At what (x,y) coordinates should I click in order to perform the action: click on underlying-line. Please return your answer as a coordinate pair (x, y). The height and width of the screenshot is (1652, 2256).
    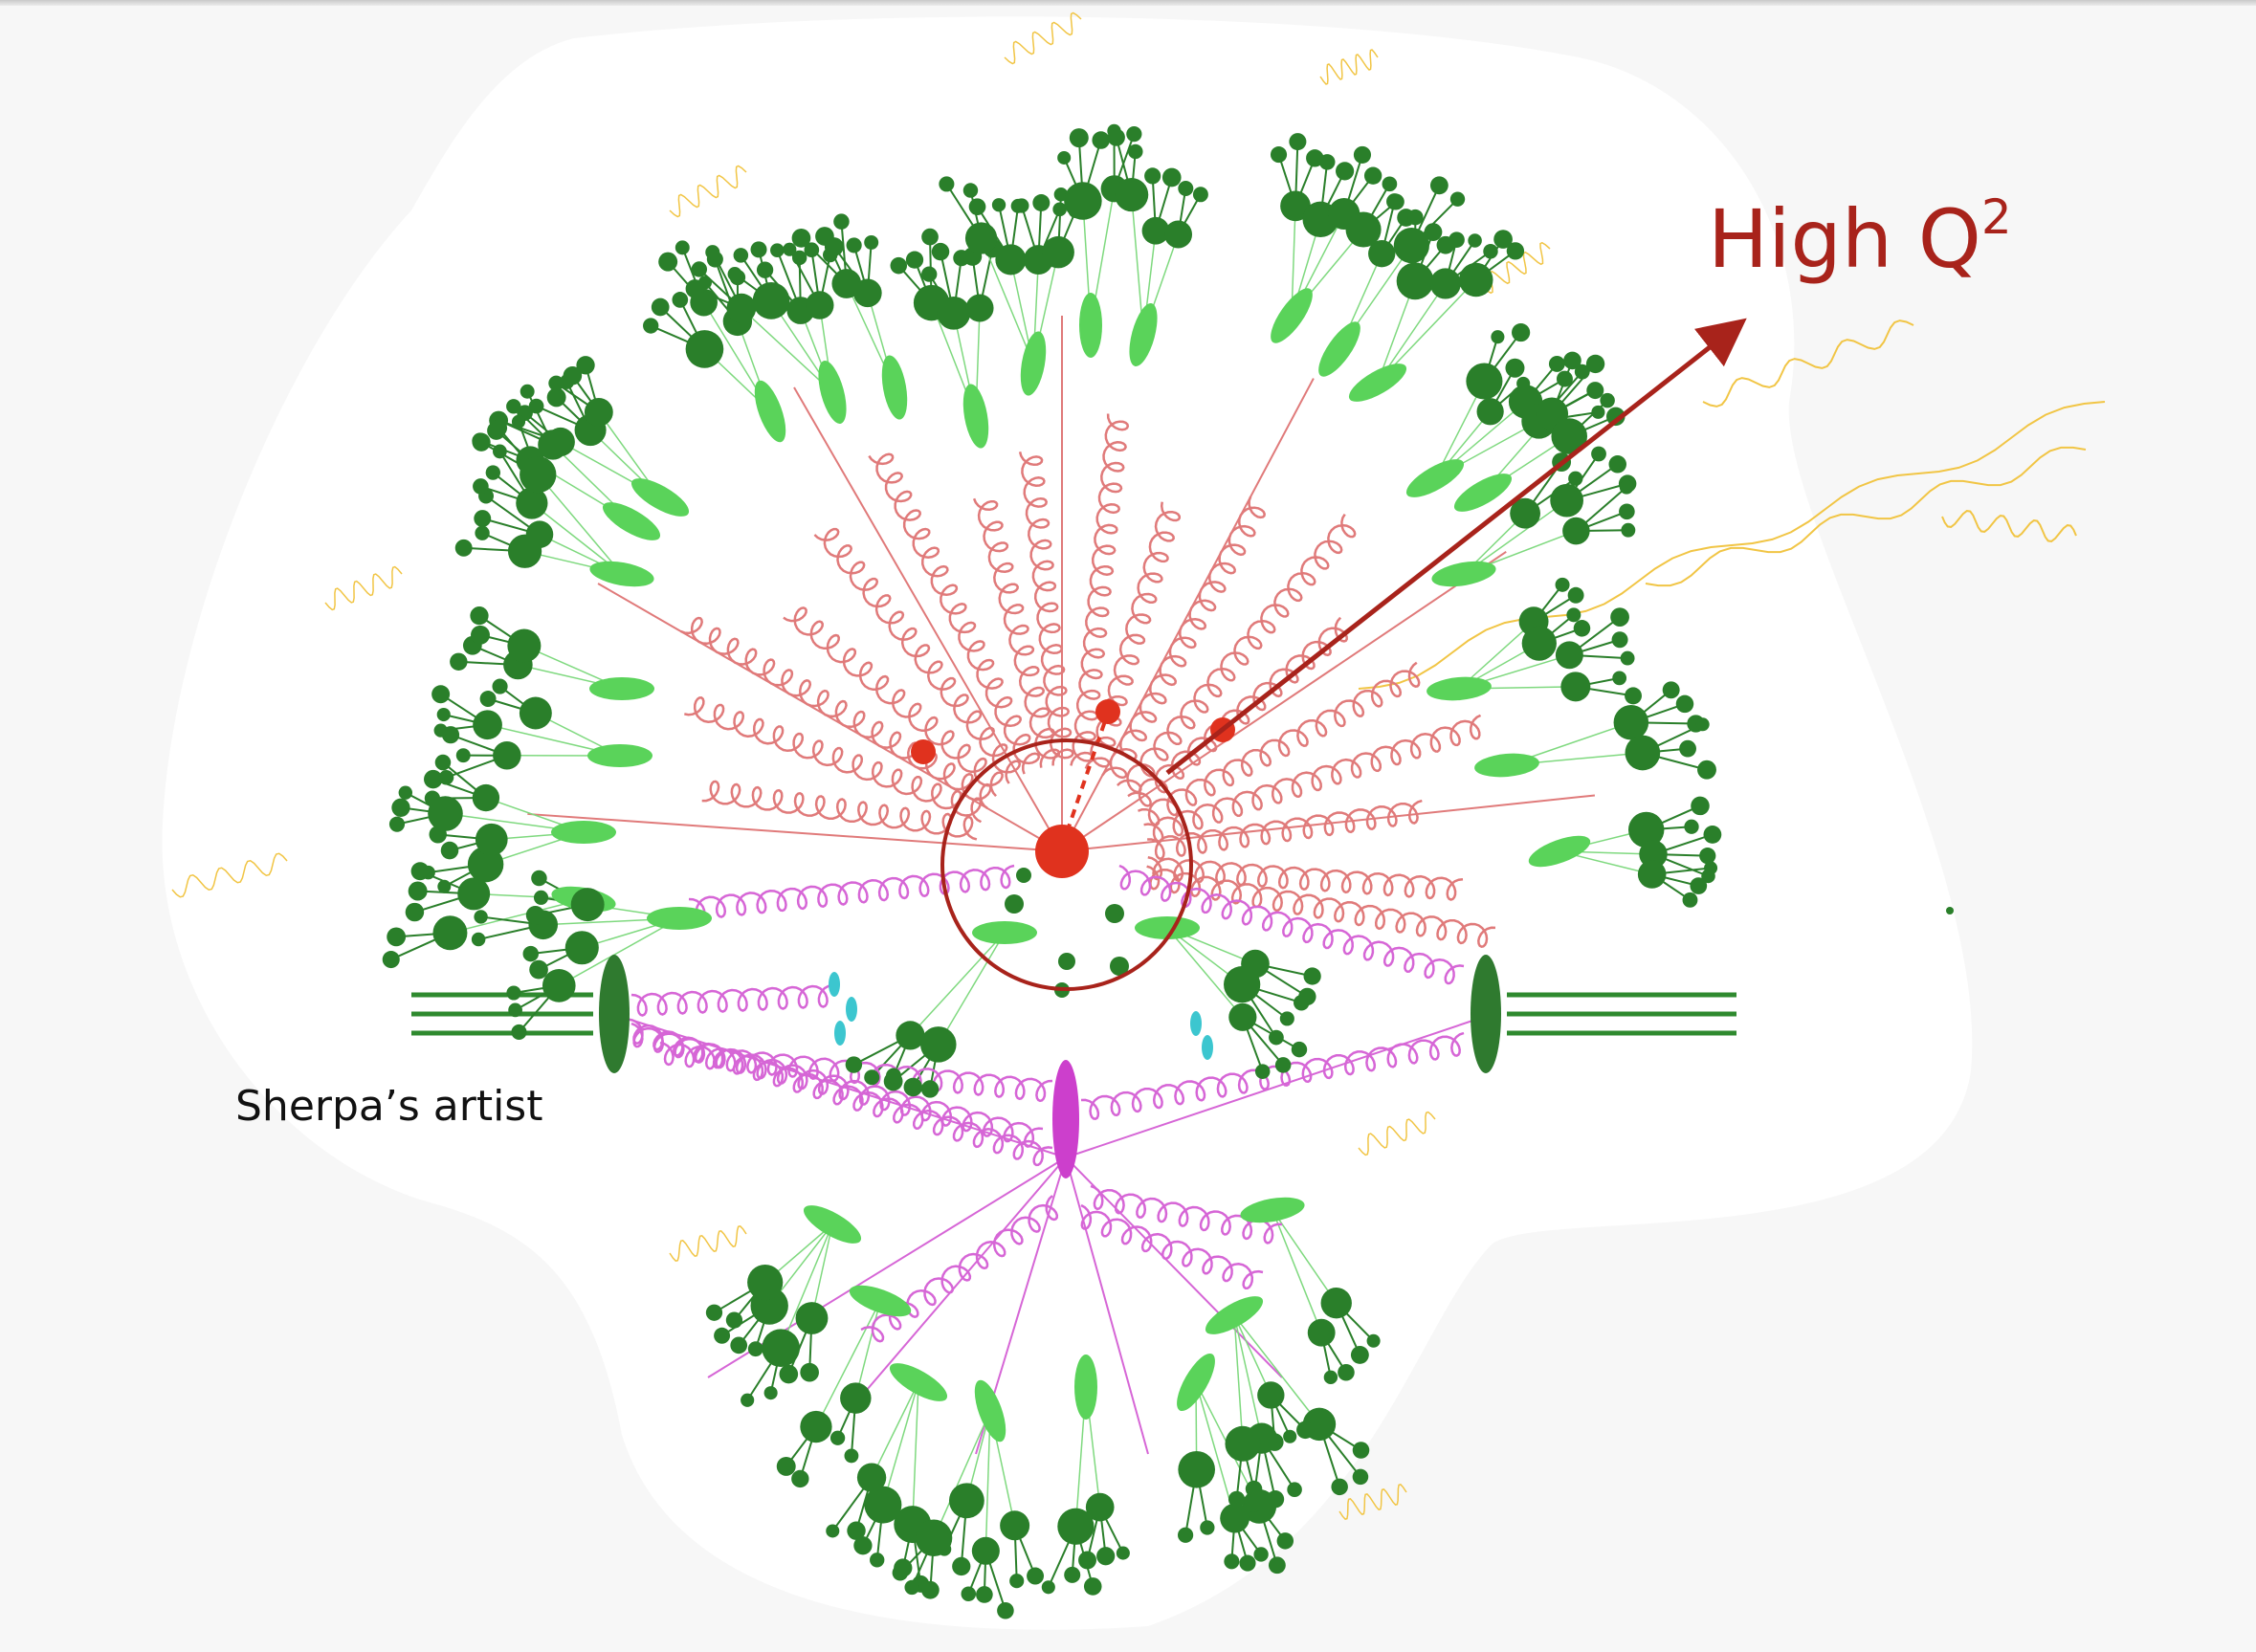
    Looking at the image, I should click on (1107, 1305).